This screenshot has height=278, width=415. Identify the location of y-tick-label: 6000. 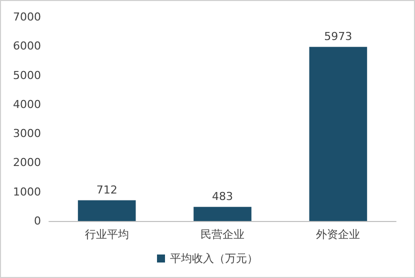
(27, 46).